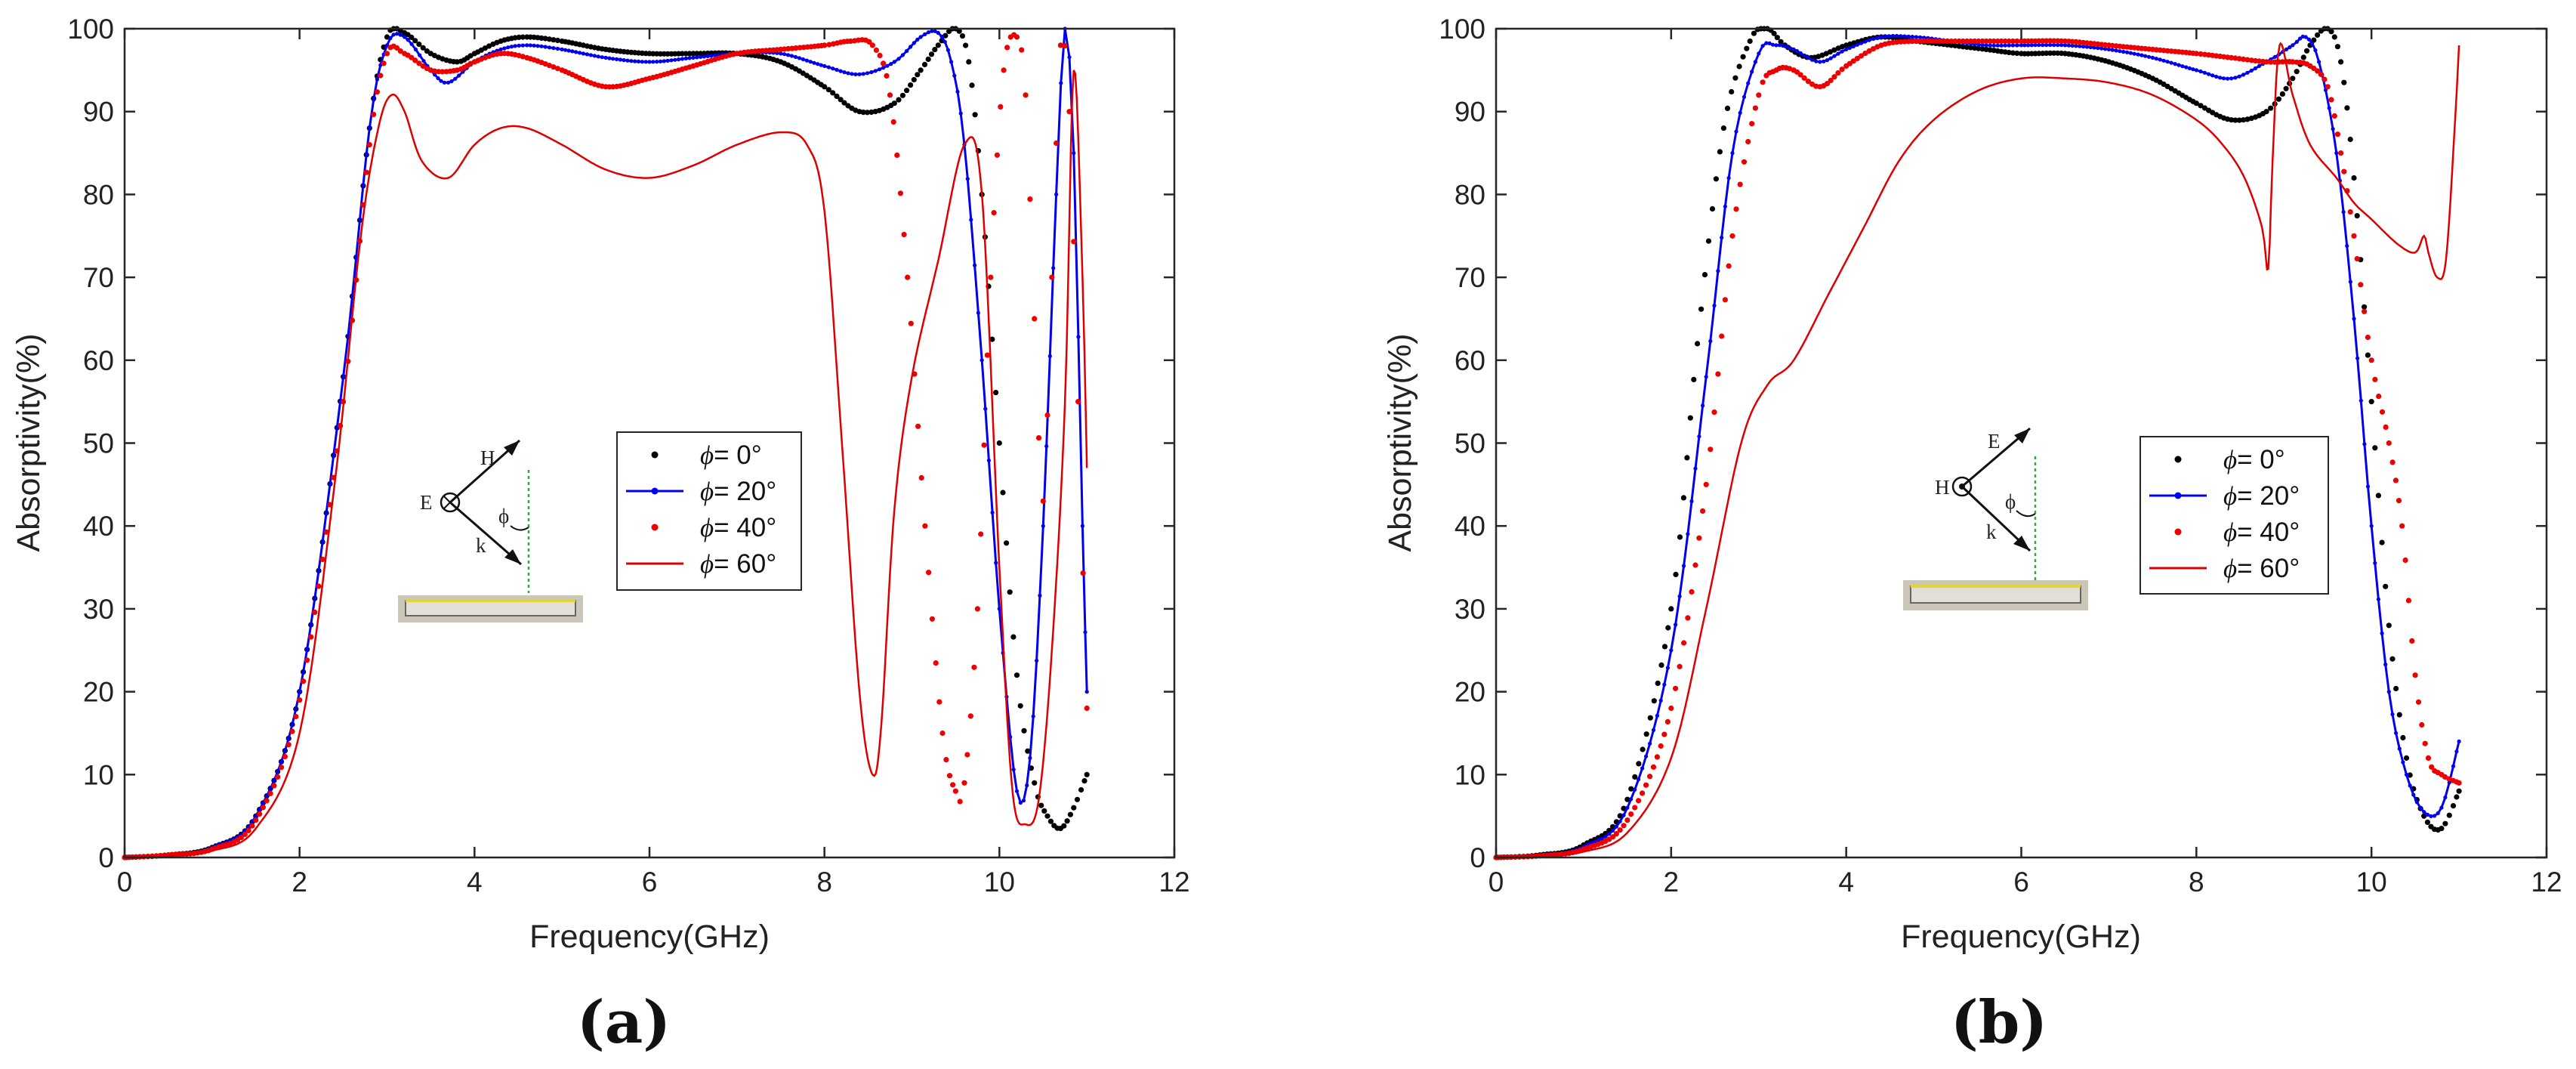 Image resolution: width=2576 pixels, height=1069 pixels. Describe the element at coordinates (1942, 487) in the screenshot. I see `inset-label-left: H` at that location.